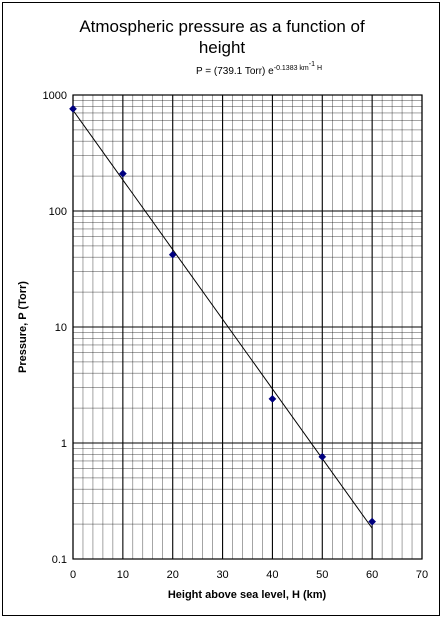  What do you see at coordinates (249, 575) in the screenshot?
I see `x-tick-labels: 0 10 20 30 40 50 60 70` at bounding box center [249, 575].